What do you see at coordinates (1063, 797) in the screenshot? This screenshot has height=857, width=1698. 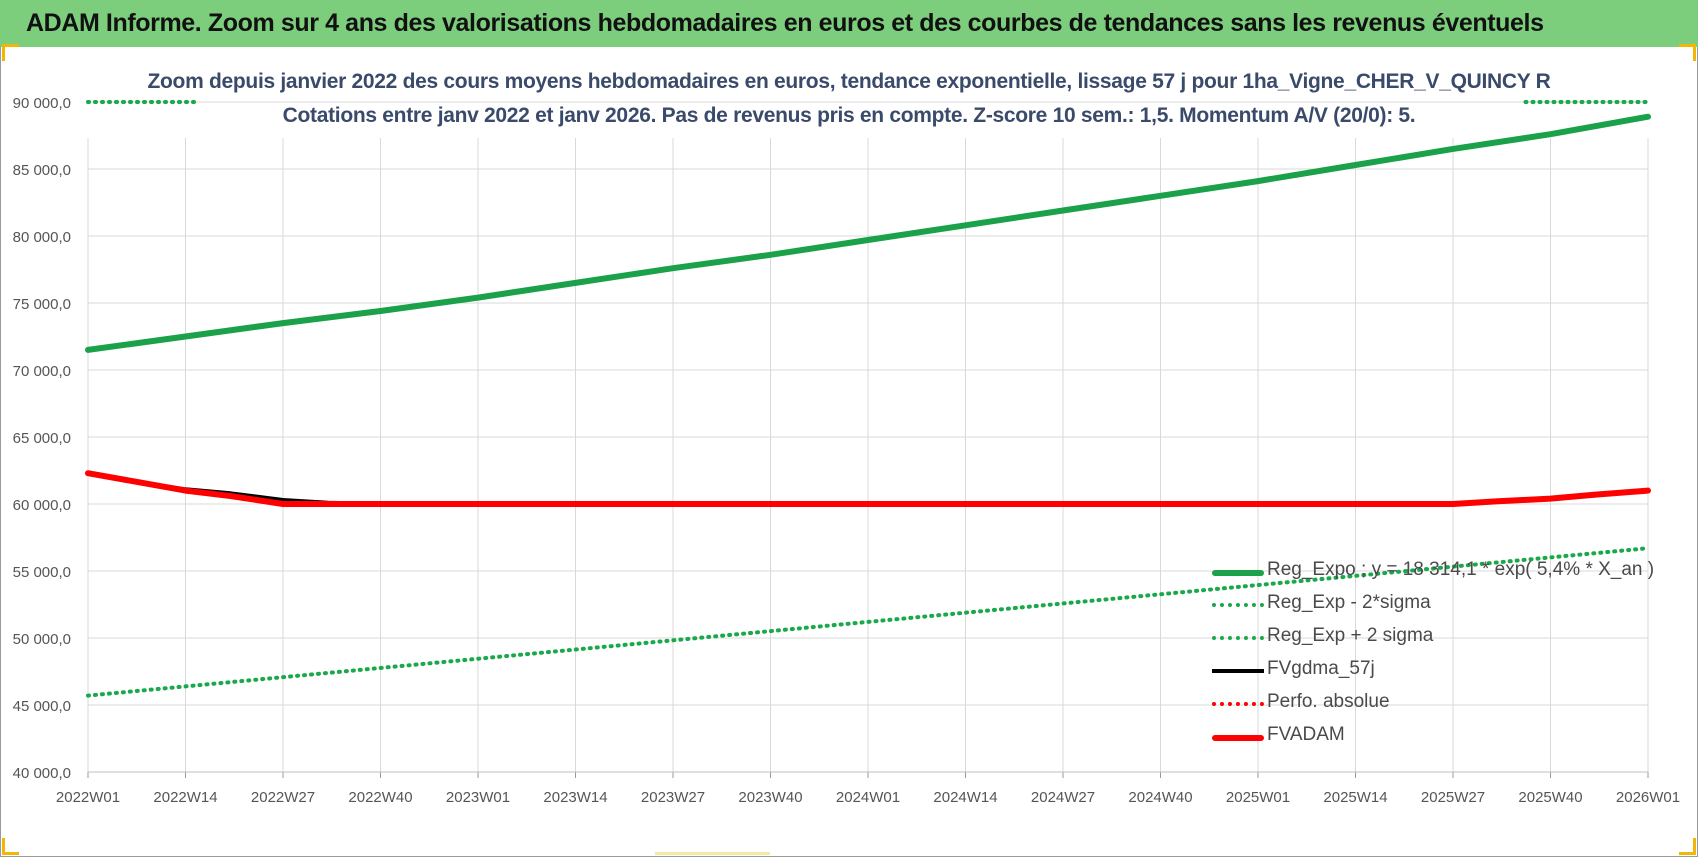 I see `x-tick-label: 2024W27` at bounding box center [1063, 797].